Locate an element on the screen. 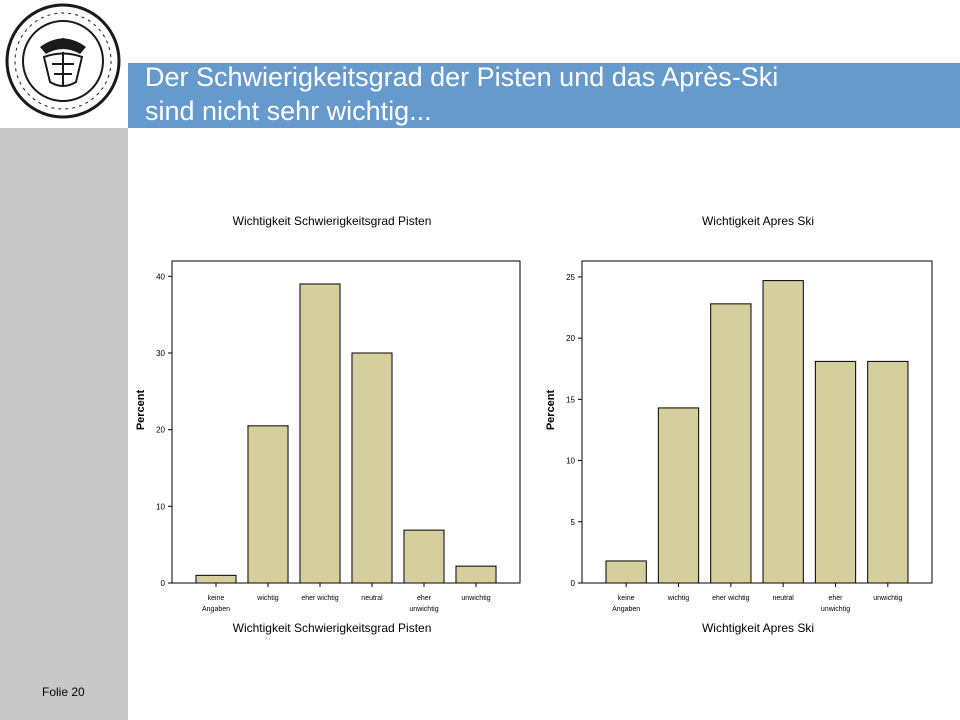  y-tick-label: 40 is located at coordinates (160, 276).